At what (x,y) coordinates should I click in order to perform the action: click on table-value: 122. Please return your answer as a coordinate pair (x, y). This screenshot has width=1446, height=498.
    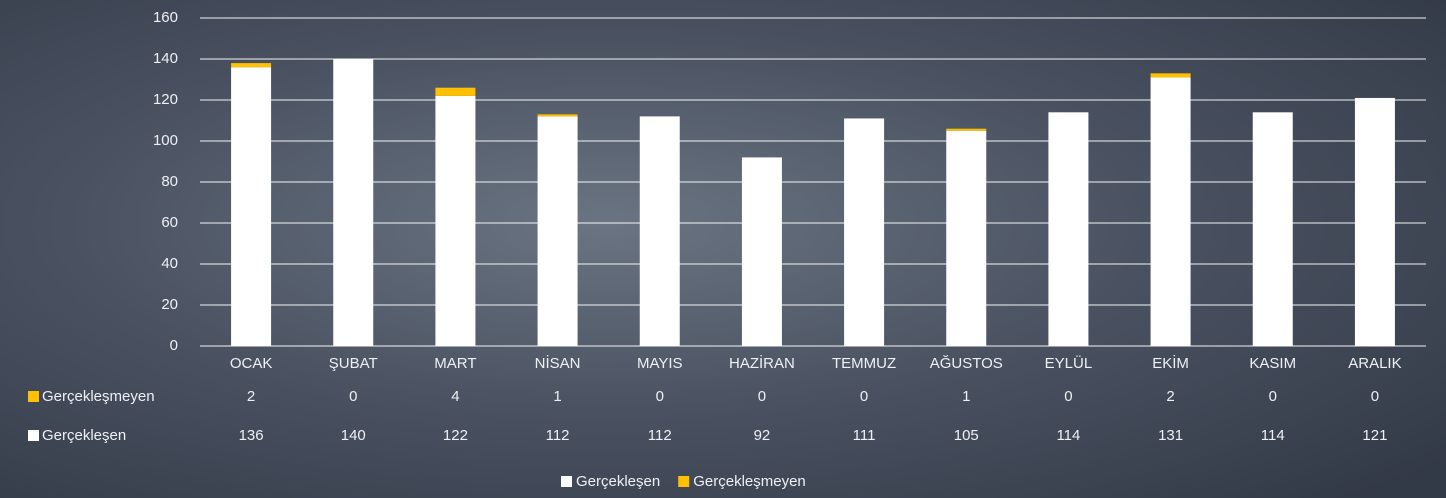
    Looking at the image, I should click on (455, 435).